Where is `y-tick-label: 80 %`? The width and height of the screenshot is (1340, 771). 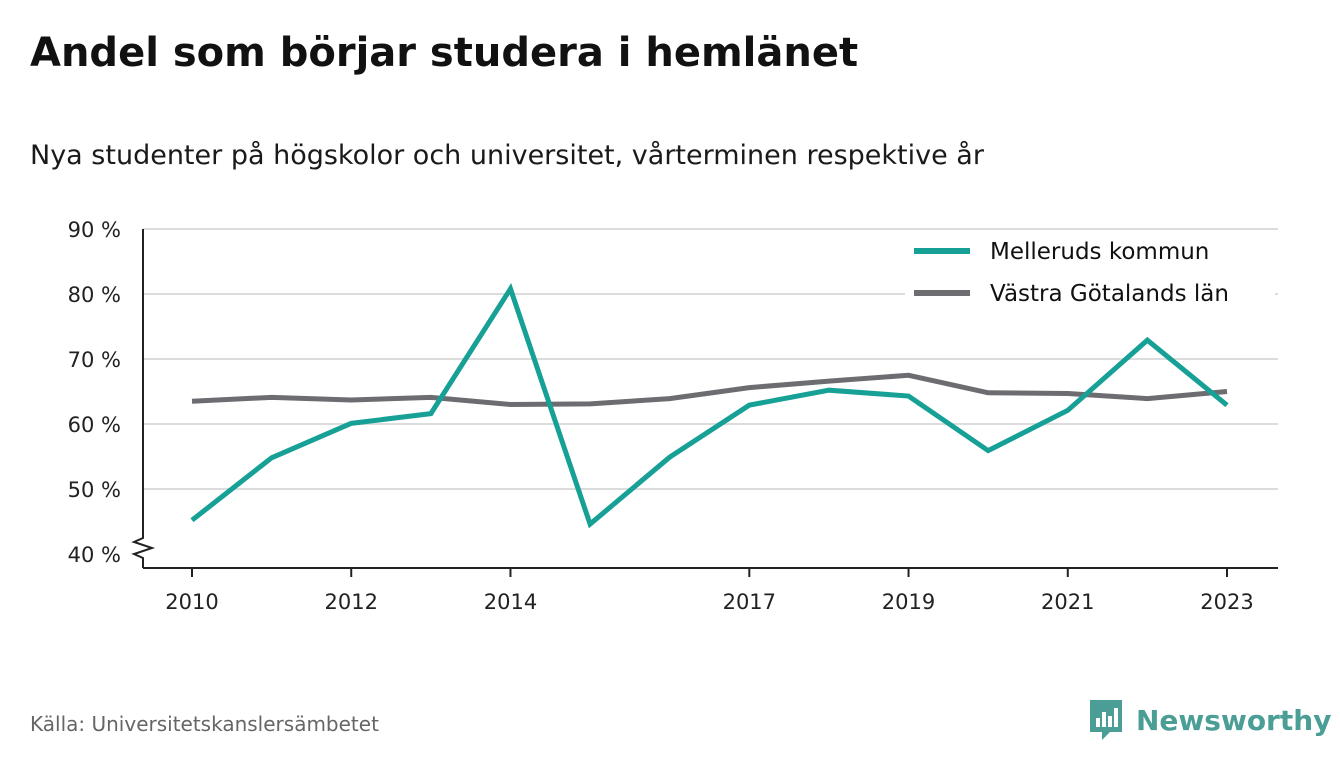 y-tick-label: 80 % is located at coordinates (94, 295).